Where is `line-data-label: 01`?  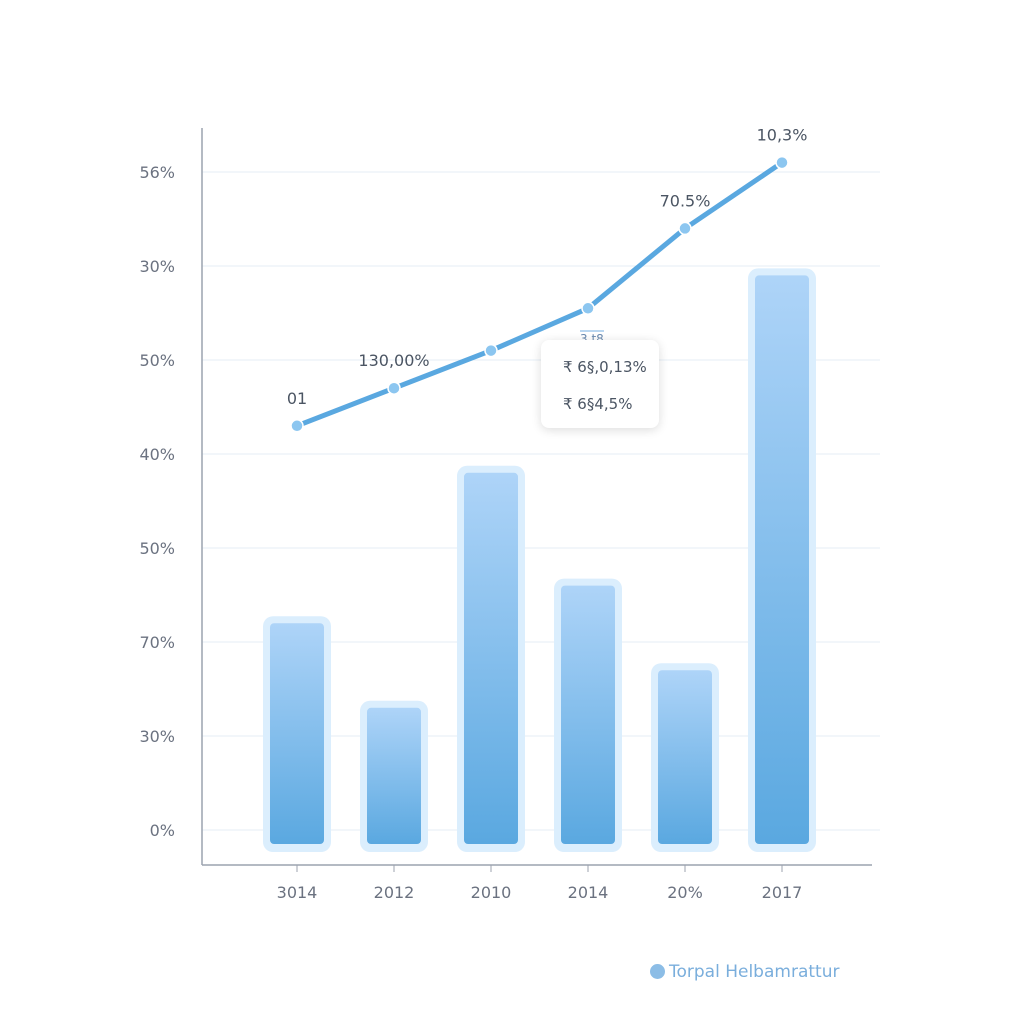 line-data-label: 01 is located at coordinates (297, 398).